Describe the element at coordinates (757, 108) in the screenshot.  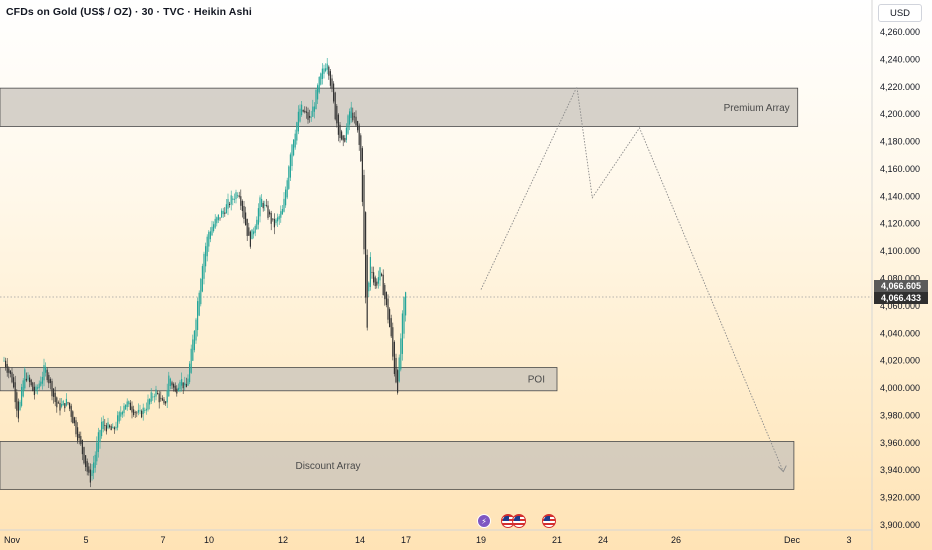
I see `zone-label: Premium Array` at that location.